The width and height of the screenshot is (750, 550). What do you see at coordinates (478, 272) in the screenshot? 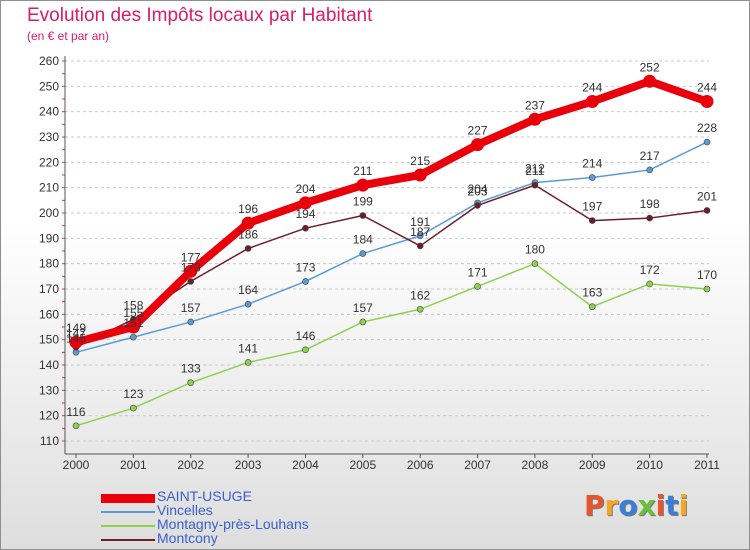
I see `data-label: 171` at bounding box center [478, 272].